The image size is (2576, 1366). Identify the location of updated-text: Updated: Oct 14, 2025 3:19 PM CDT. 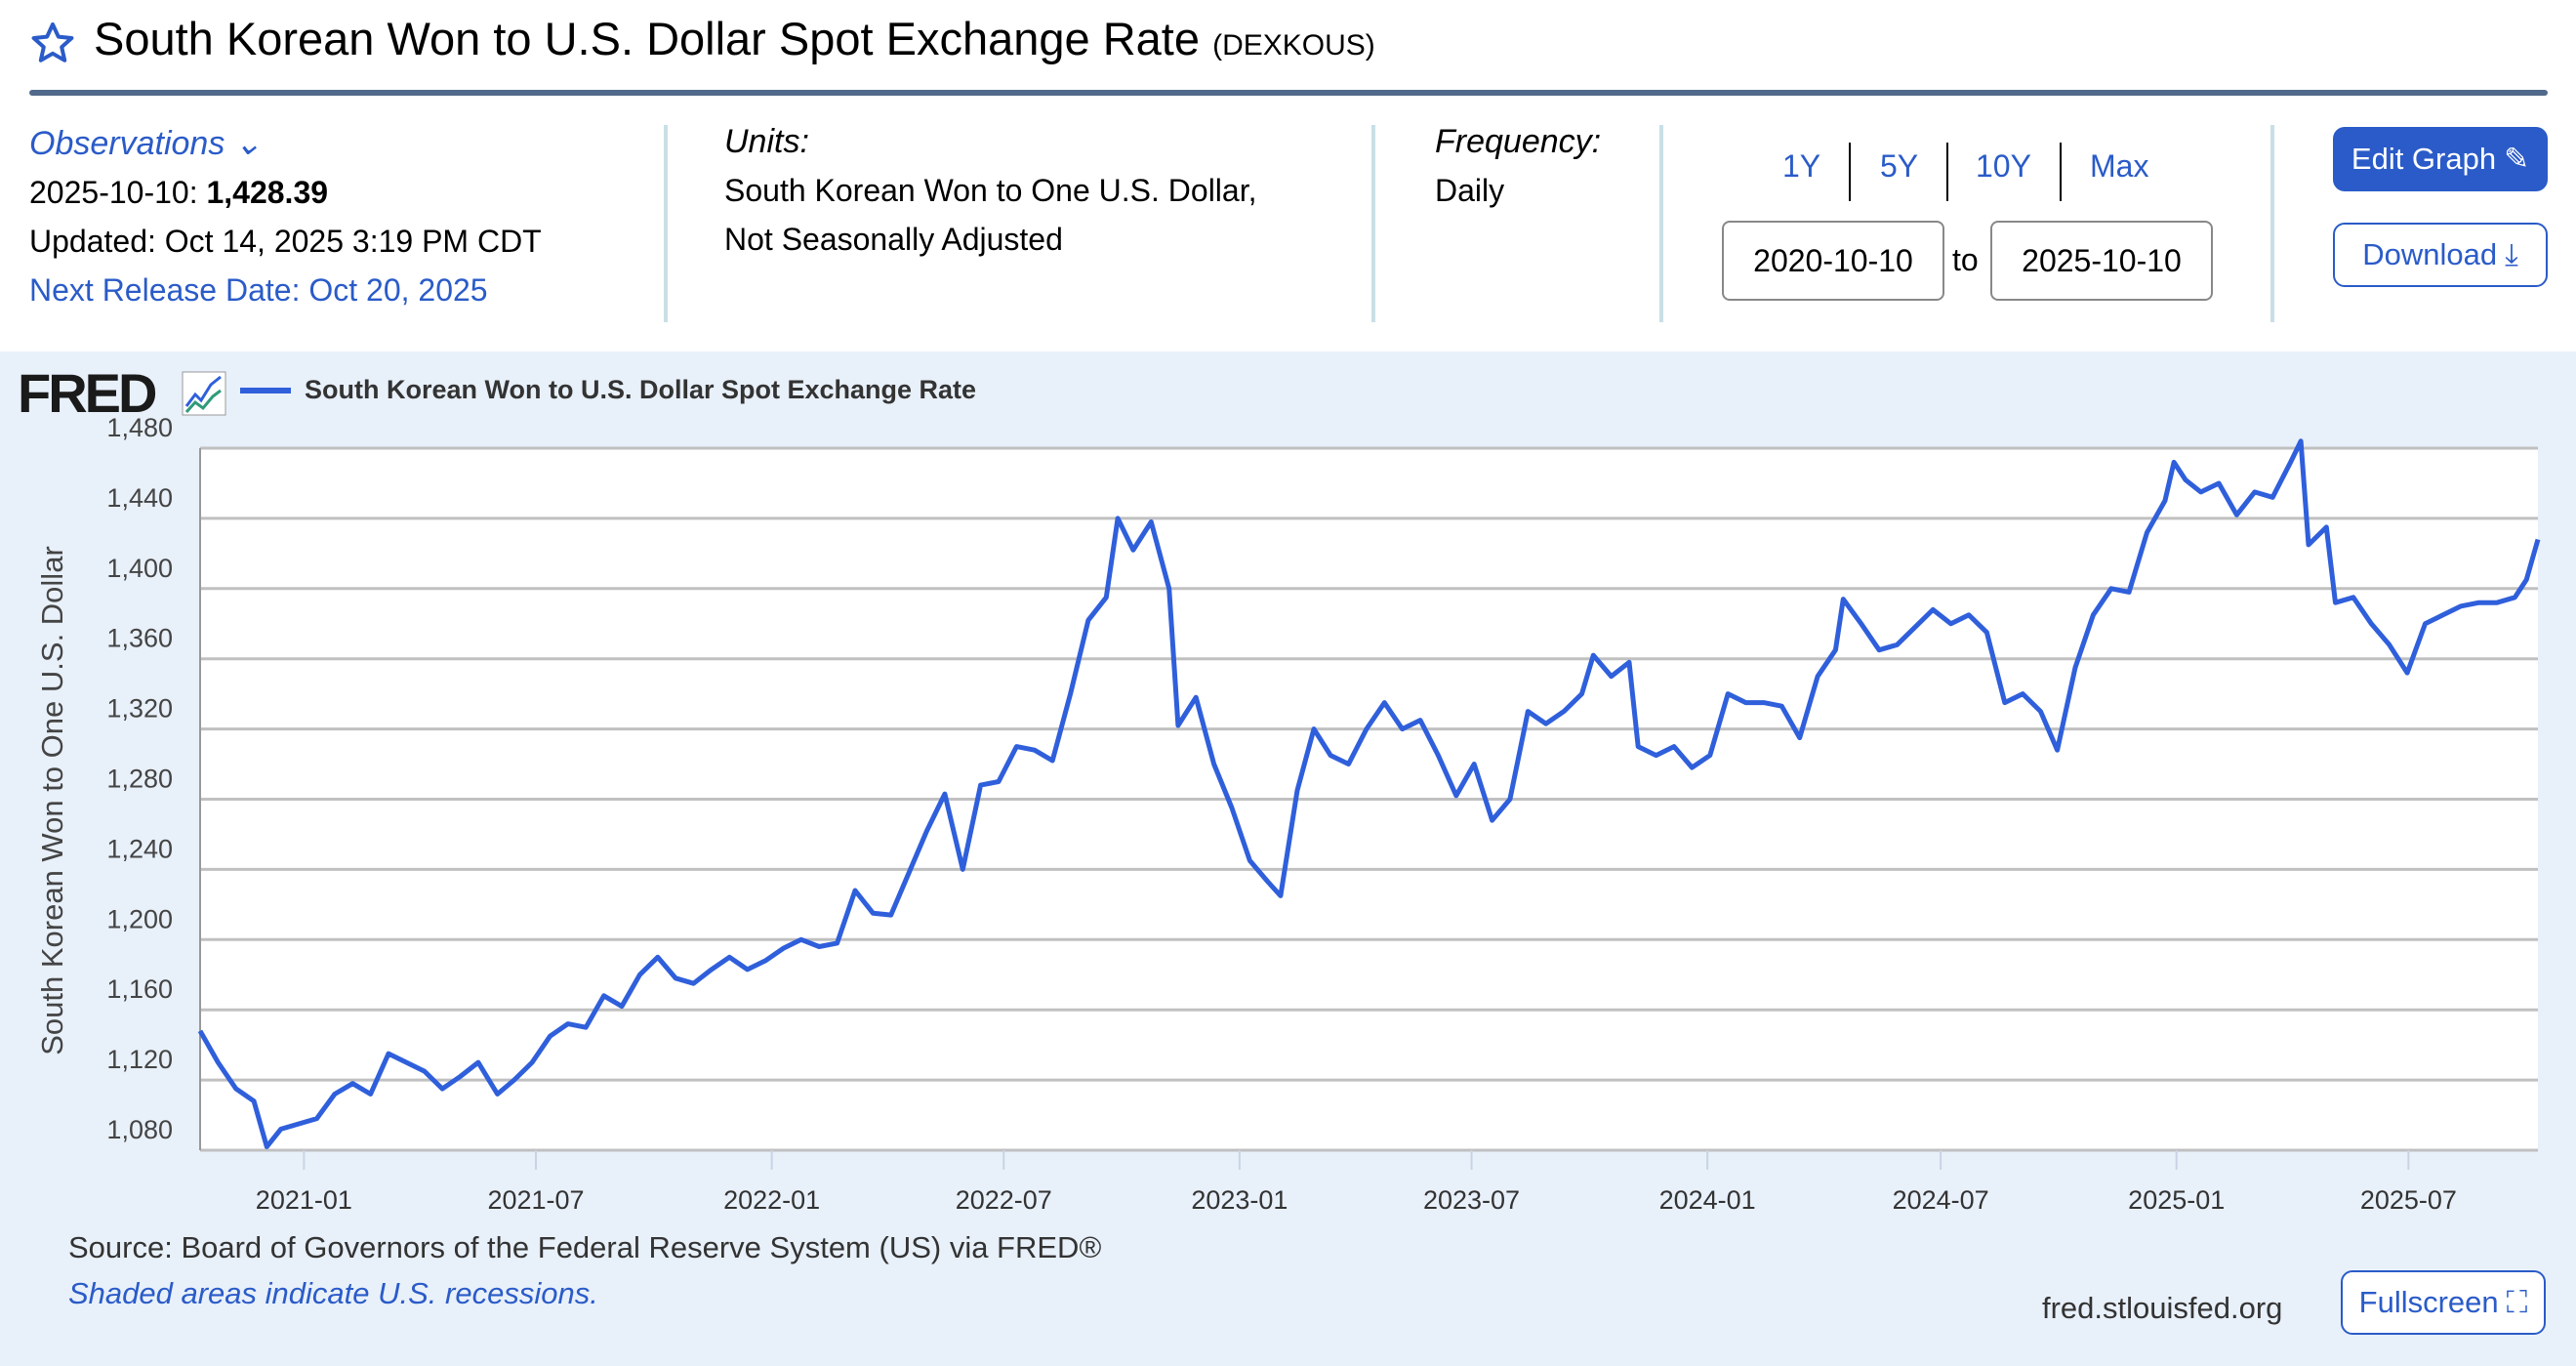
(285, 241).